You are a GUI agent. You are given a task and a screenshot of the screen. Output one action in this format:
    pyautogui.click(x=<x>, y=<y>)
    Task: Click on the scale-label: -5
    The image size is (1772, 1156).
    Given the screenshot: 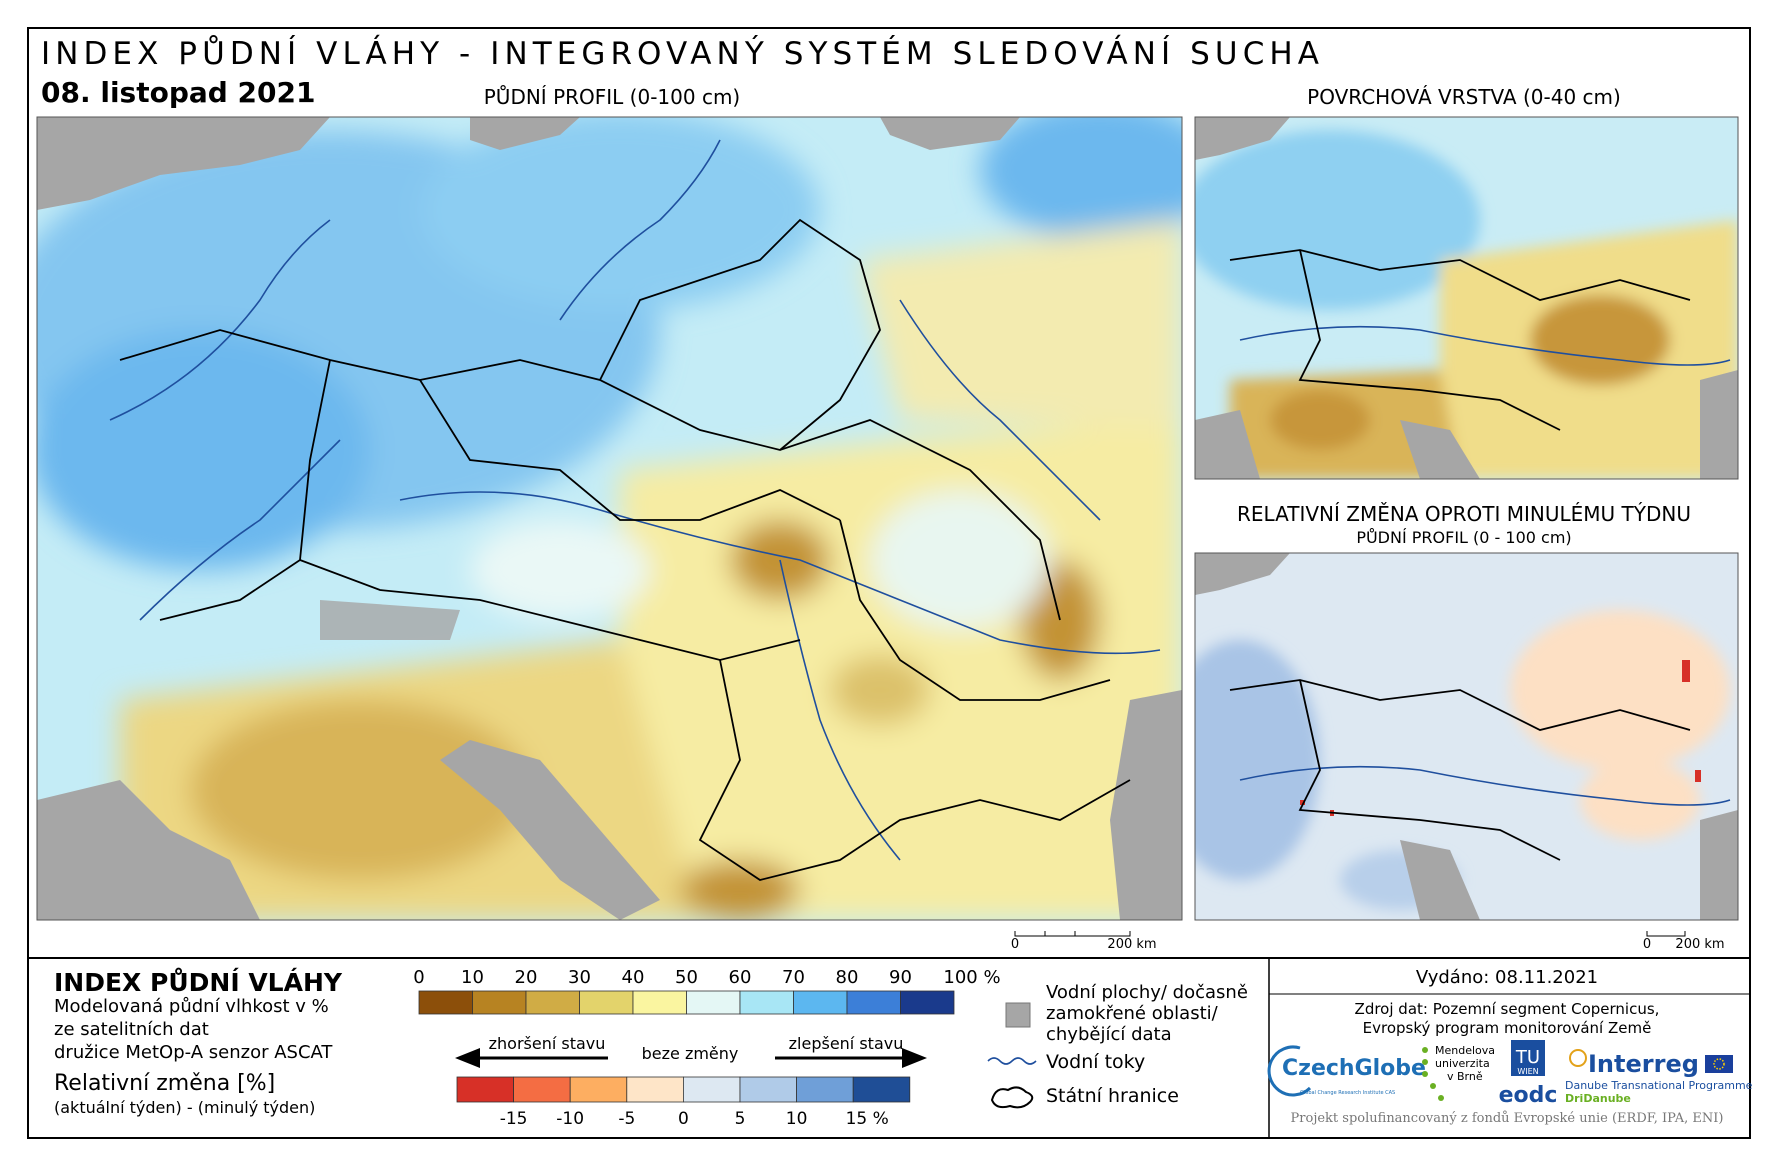 What is the action you would take?
    pyautogui.click(x=626, y=1119)
    